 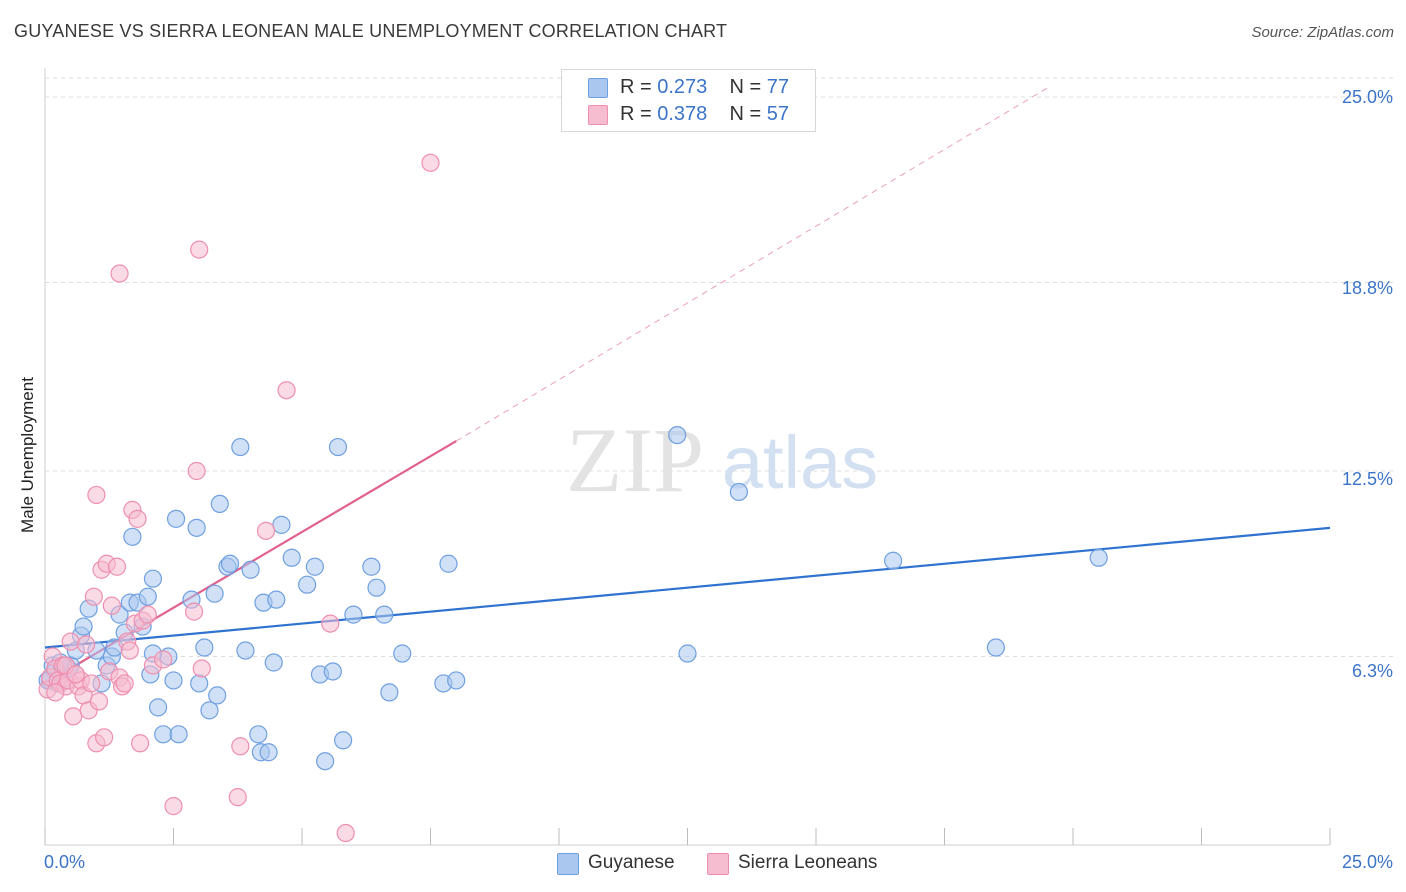 I want to click on legend-r-value-guyanese: 0.273, so click(x=682, y=87).